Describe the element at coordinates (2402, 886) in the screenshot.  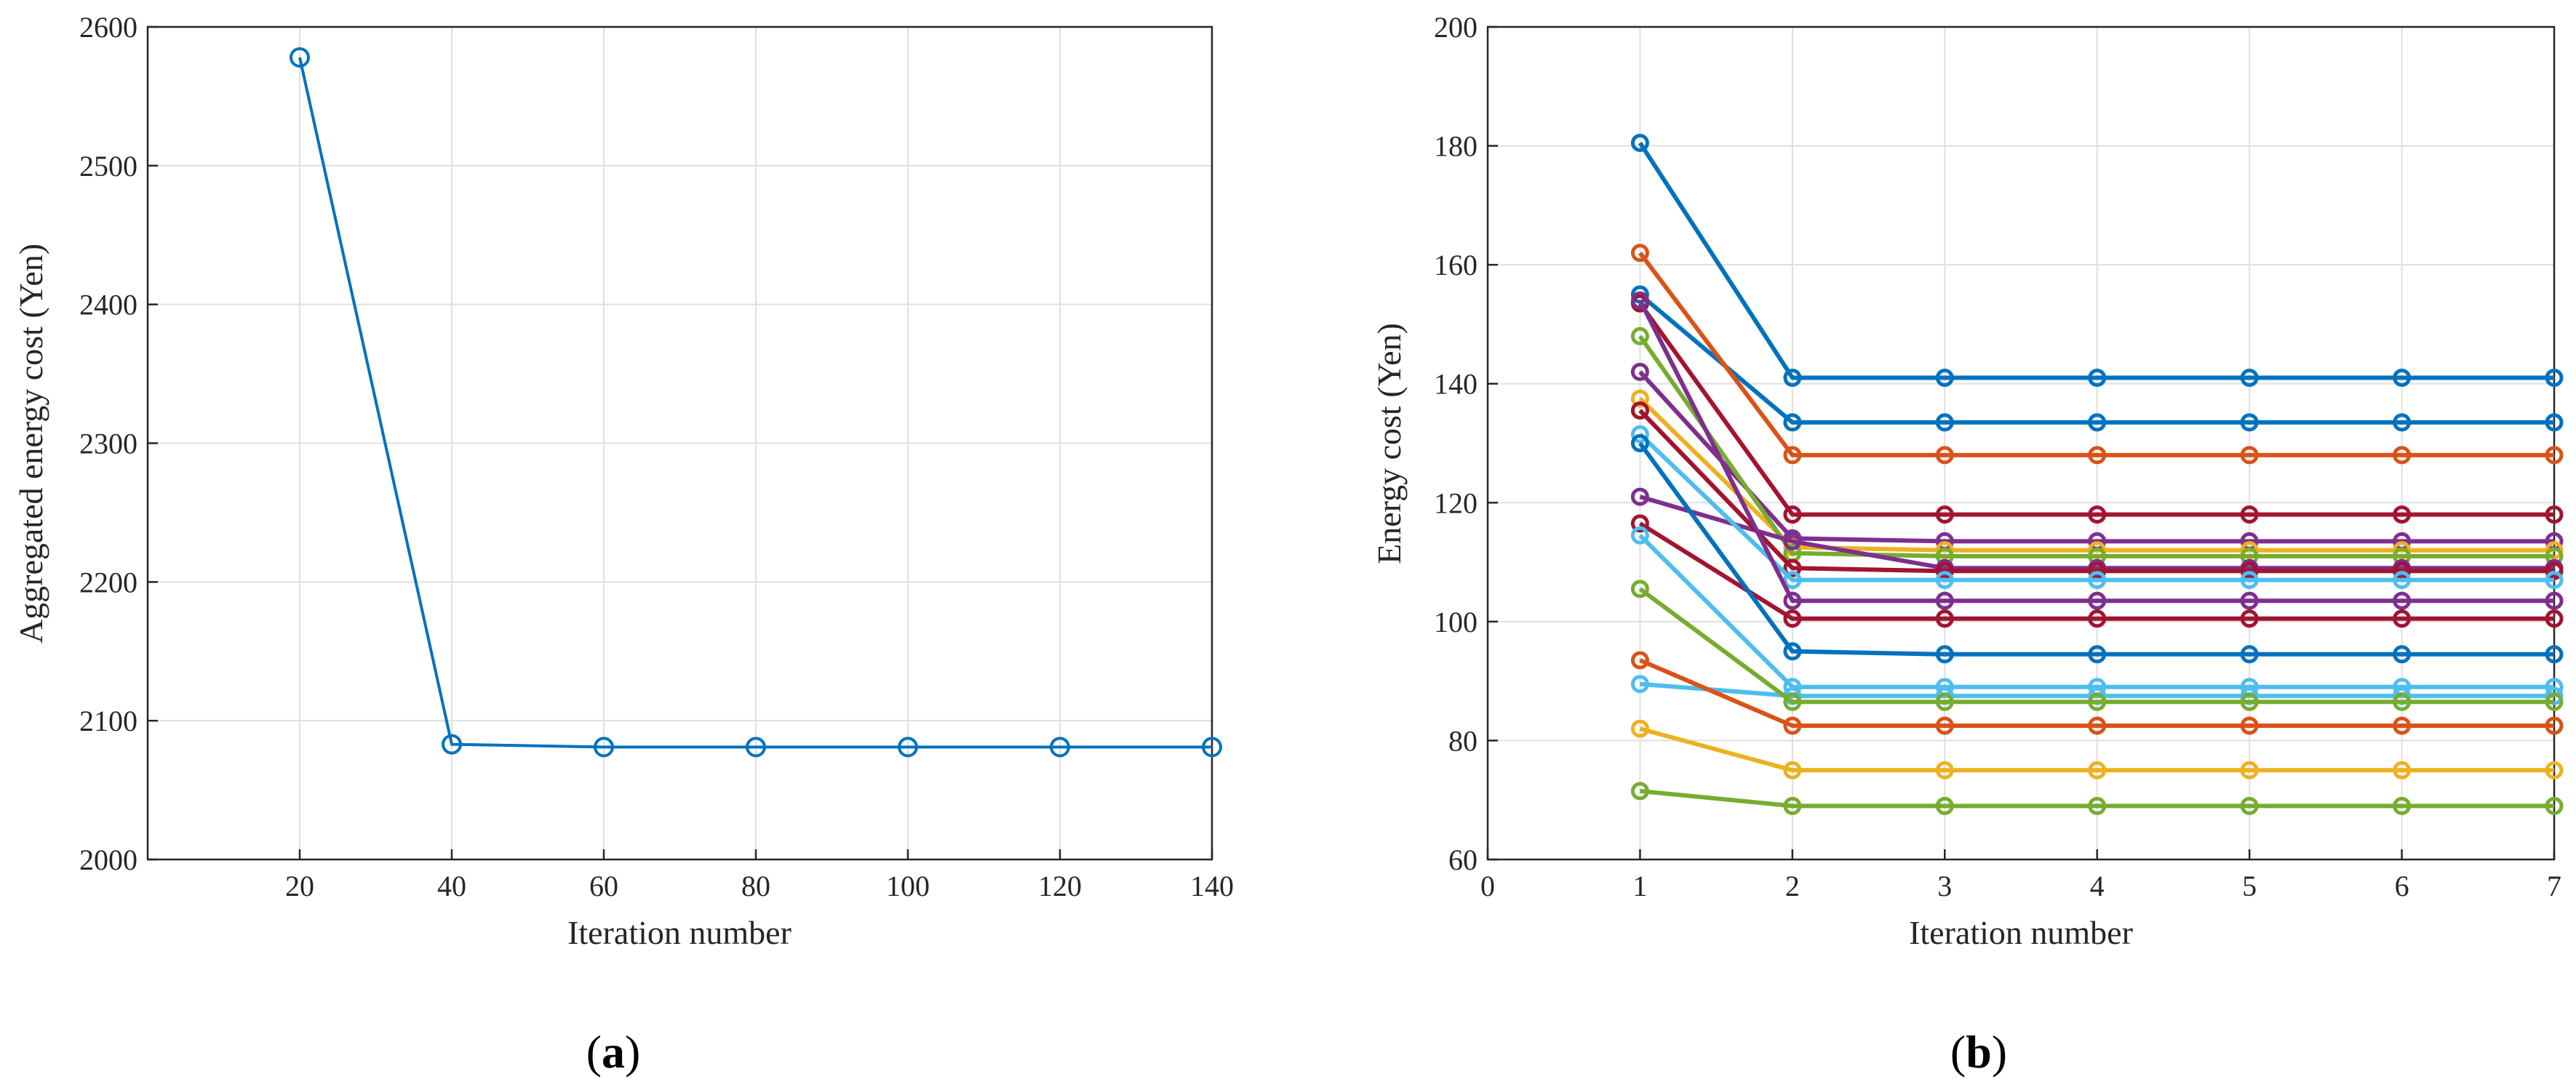
I see `panel-b-xtick-label: 6` at that location.